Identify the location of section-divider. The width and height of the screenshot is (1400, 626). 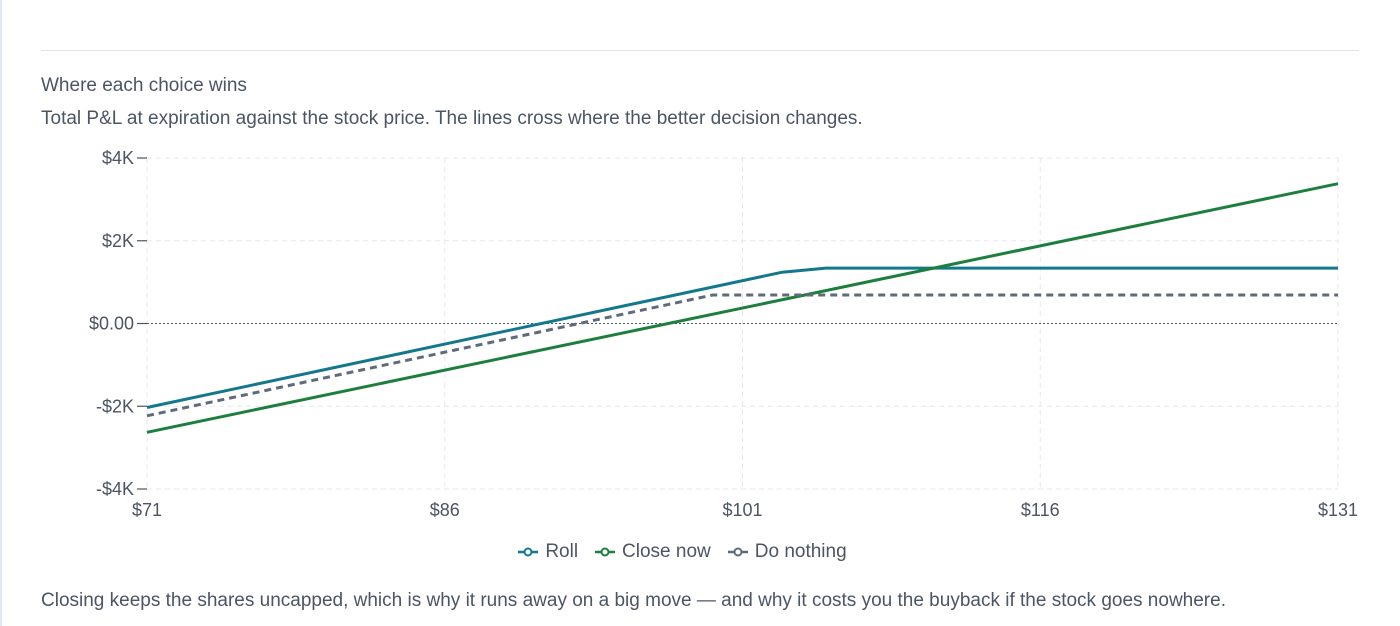
(700, 50).